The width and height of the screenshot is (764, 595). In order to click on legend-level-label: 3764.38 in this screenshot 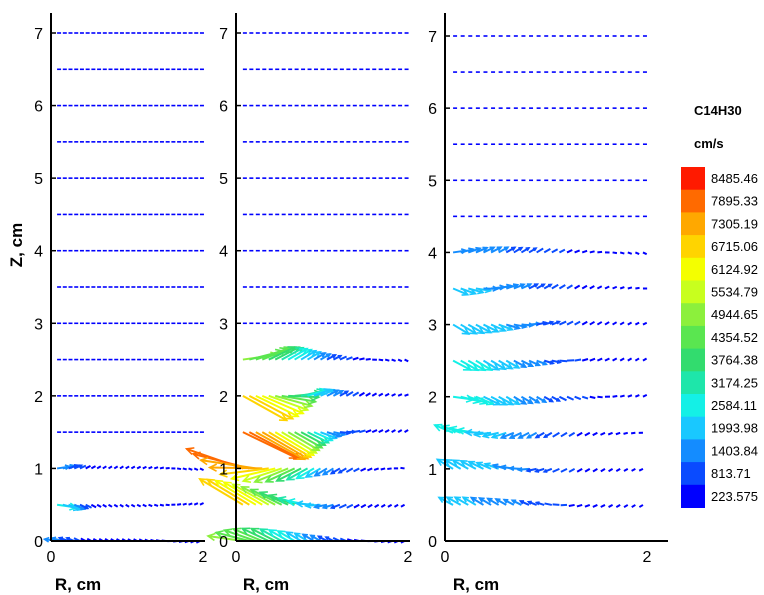, I will do `click(734, 360)`.